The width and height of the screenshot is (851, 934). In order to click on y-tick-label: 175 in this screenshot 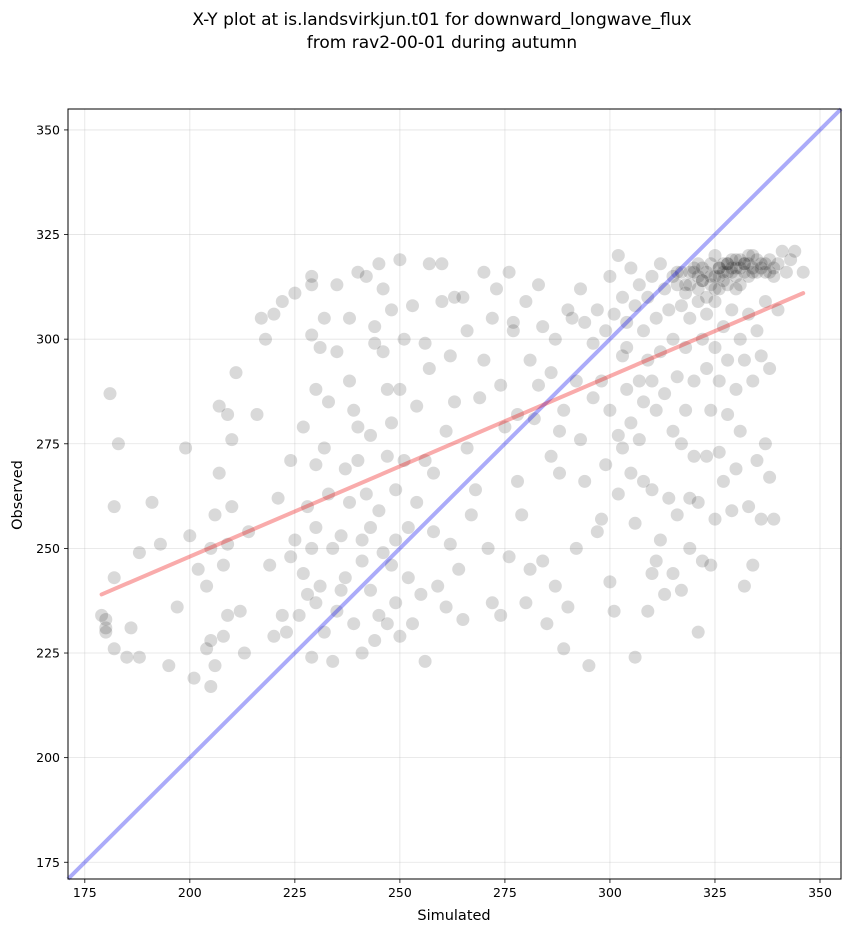, I will do `click(48, 862)`.